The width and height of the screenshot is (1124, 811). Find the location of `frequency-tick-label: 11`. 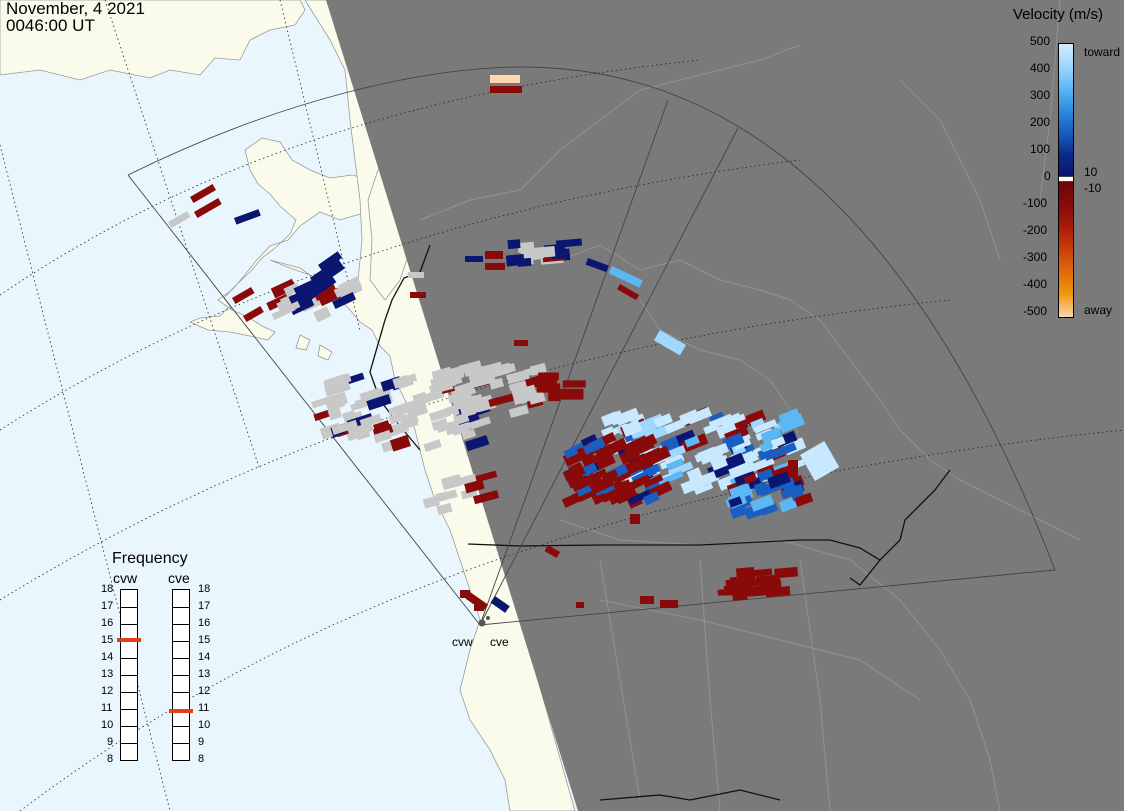

frequency-tick-label: 11 is located at coordinates (204, 708).